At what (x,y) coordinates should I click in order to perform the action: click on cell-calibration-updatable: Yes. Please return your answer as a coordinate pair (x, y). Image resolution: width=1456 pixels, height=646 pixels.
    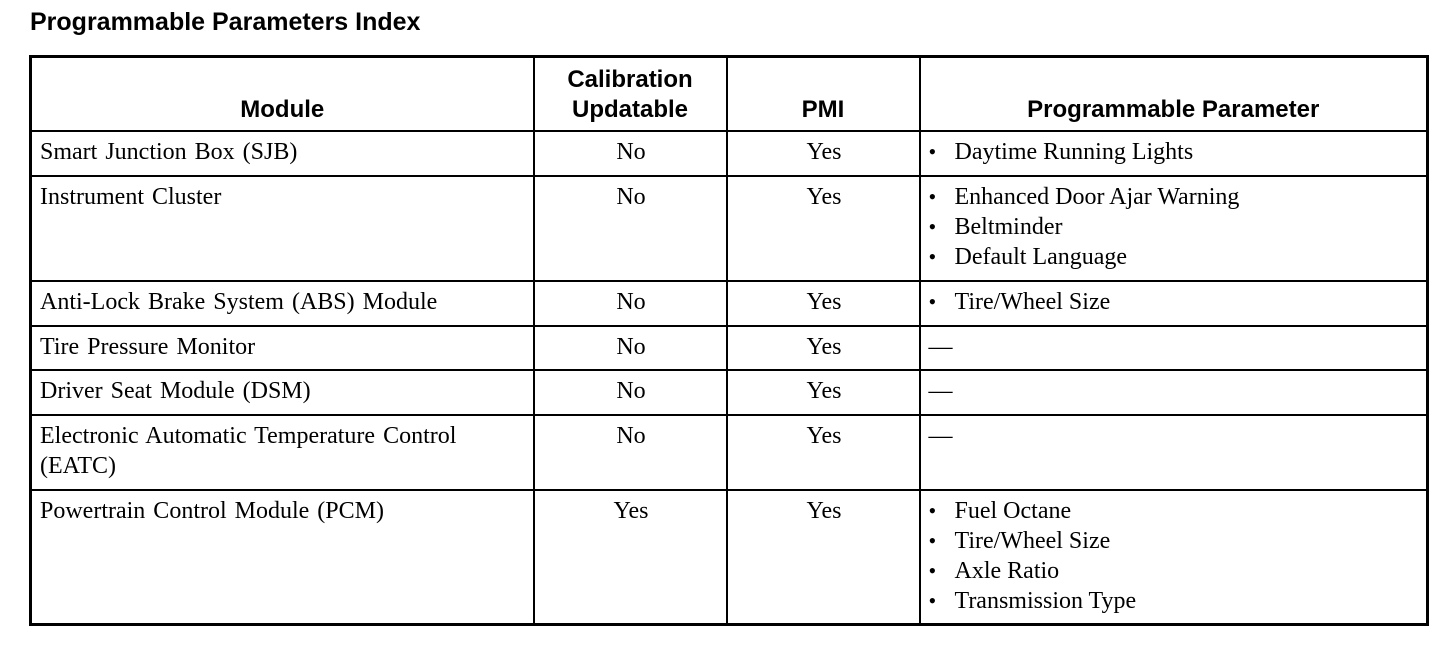
    Looking at the image, I should click on (630, 557).